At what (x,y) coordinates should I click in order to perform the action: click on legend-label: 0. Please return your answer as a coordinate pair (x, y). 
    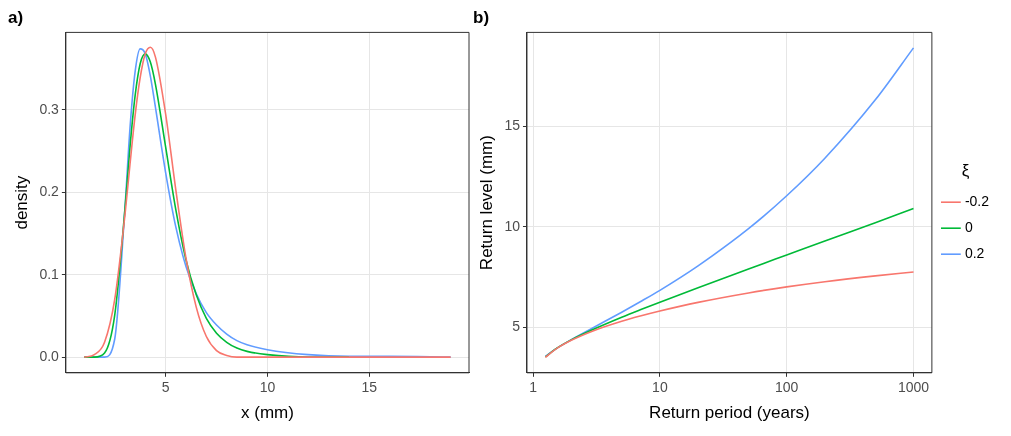
    Looking at the image, I should click on (968, 227).